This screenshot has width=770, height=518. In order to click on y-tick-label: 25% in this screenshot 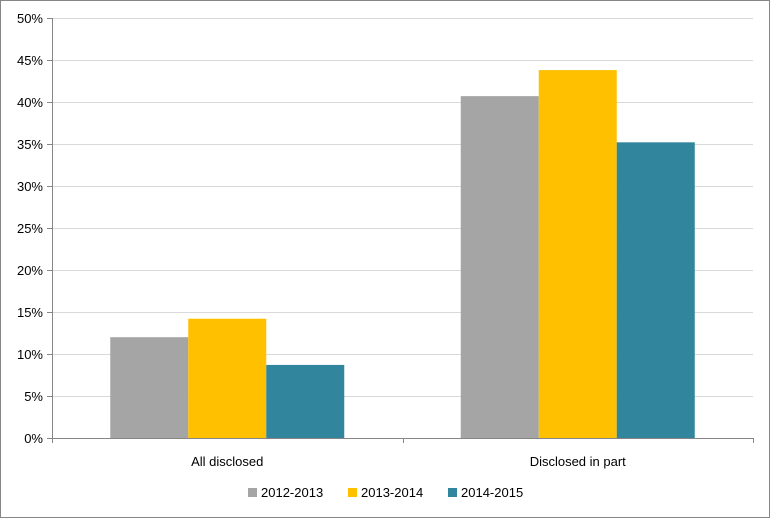, I will do `click(30, 228)`.